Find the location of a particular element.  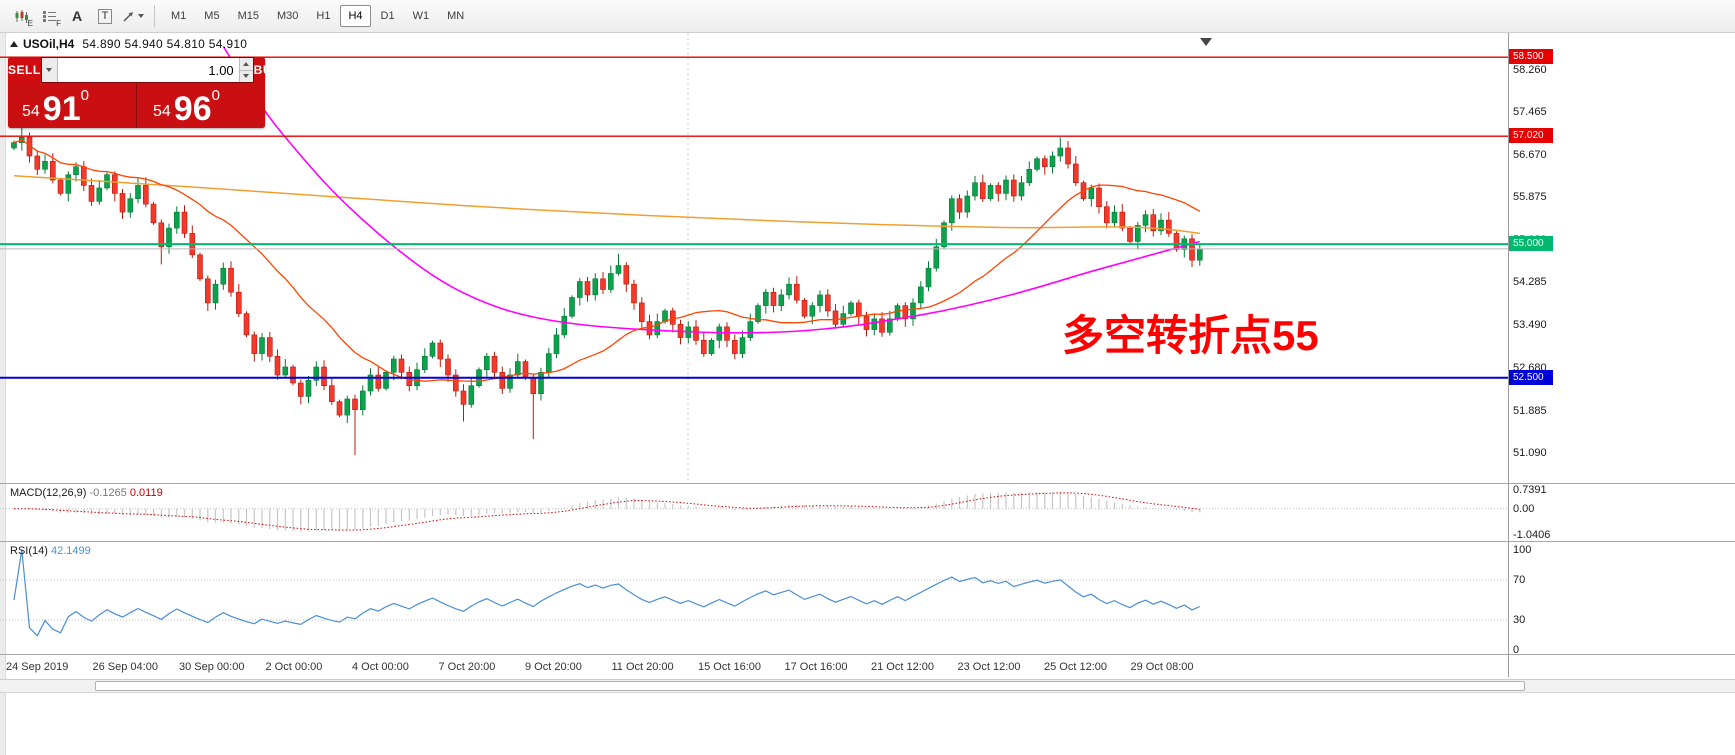

rsi-value: 42.1499 is located at coordinates (70, 551).